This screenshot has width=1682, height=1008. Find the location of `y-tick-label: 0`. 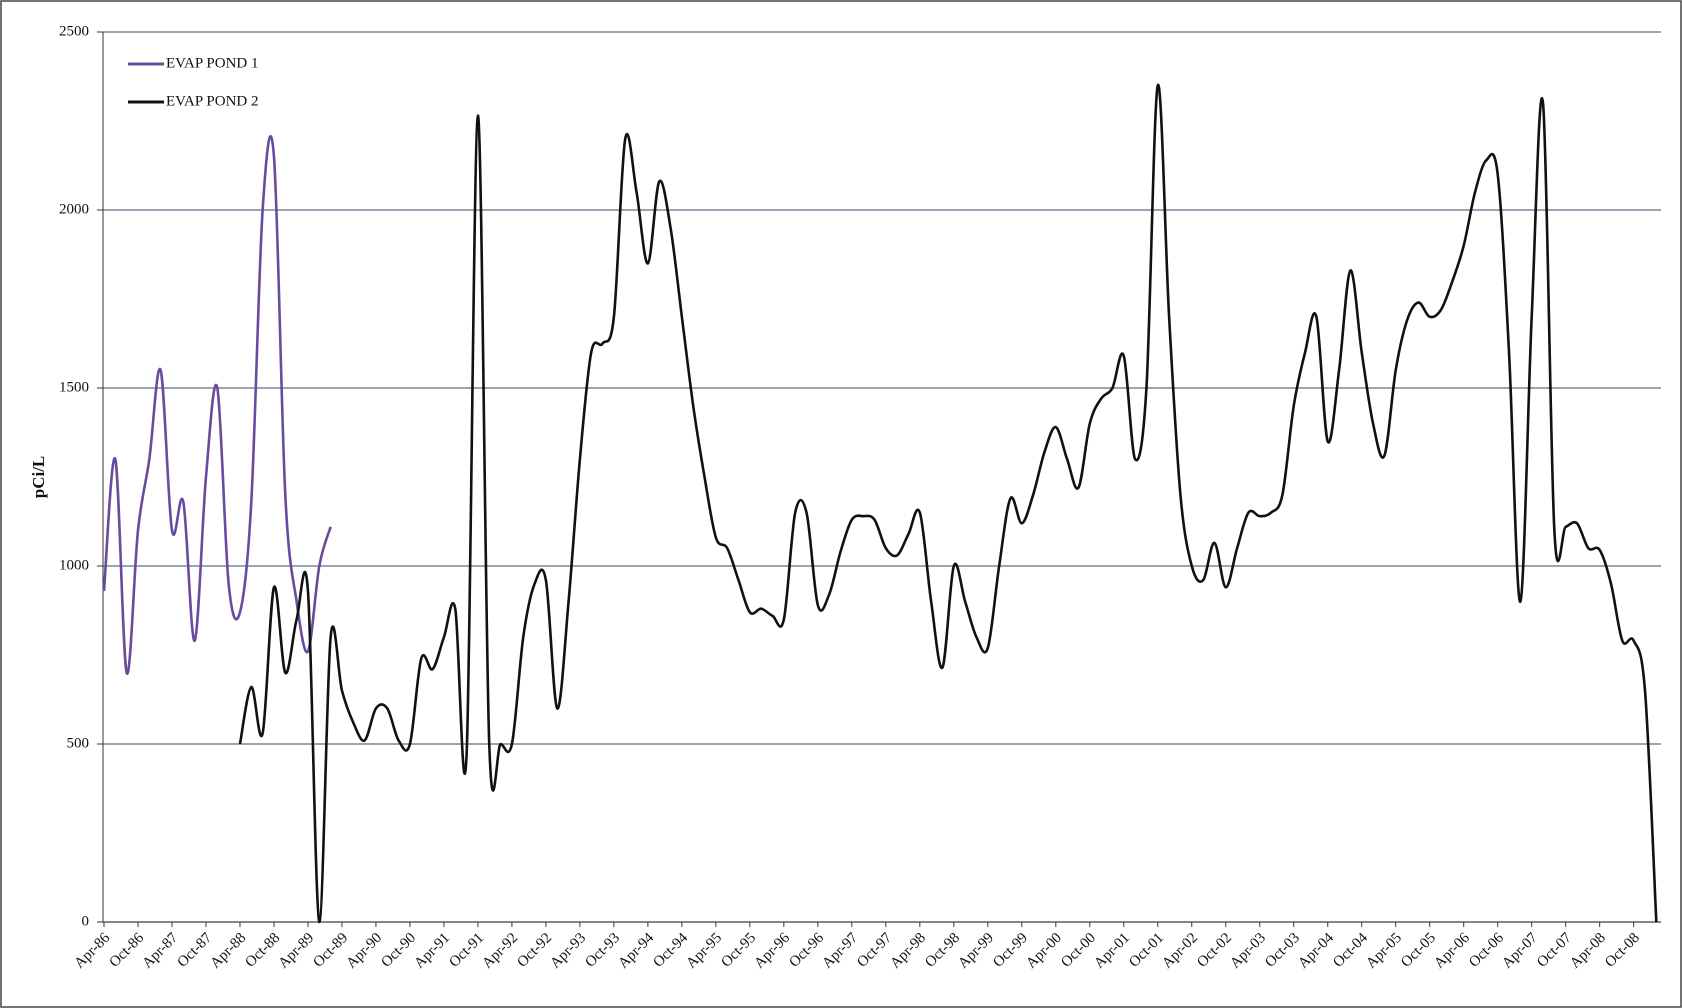

y-tick-label: 0 is located at coordinates (86, 921).